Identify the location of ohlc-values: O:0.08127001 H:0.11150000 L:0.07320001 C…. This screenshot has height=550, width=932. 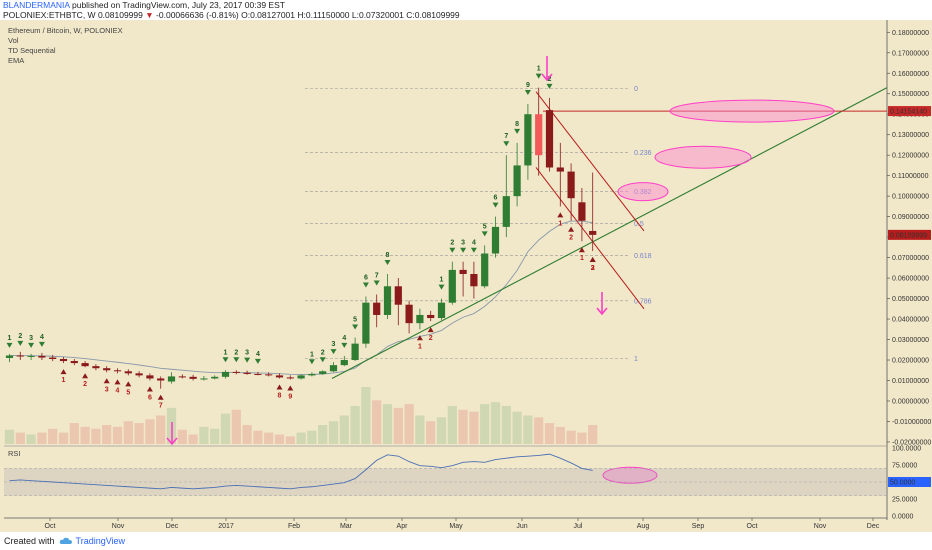
(350, 15).